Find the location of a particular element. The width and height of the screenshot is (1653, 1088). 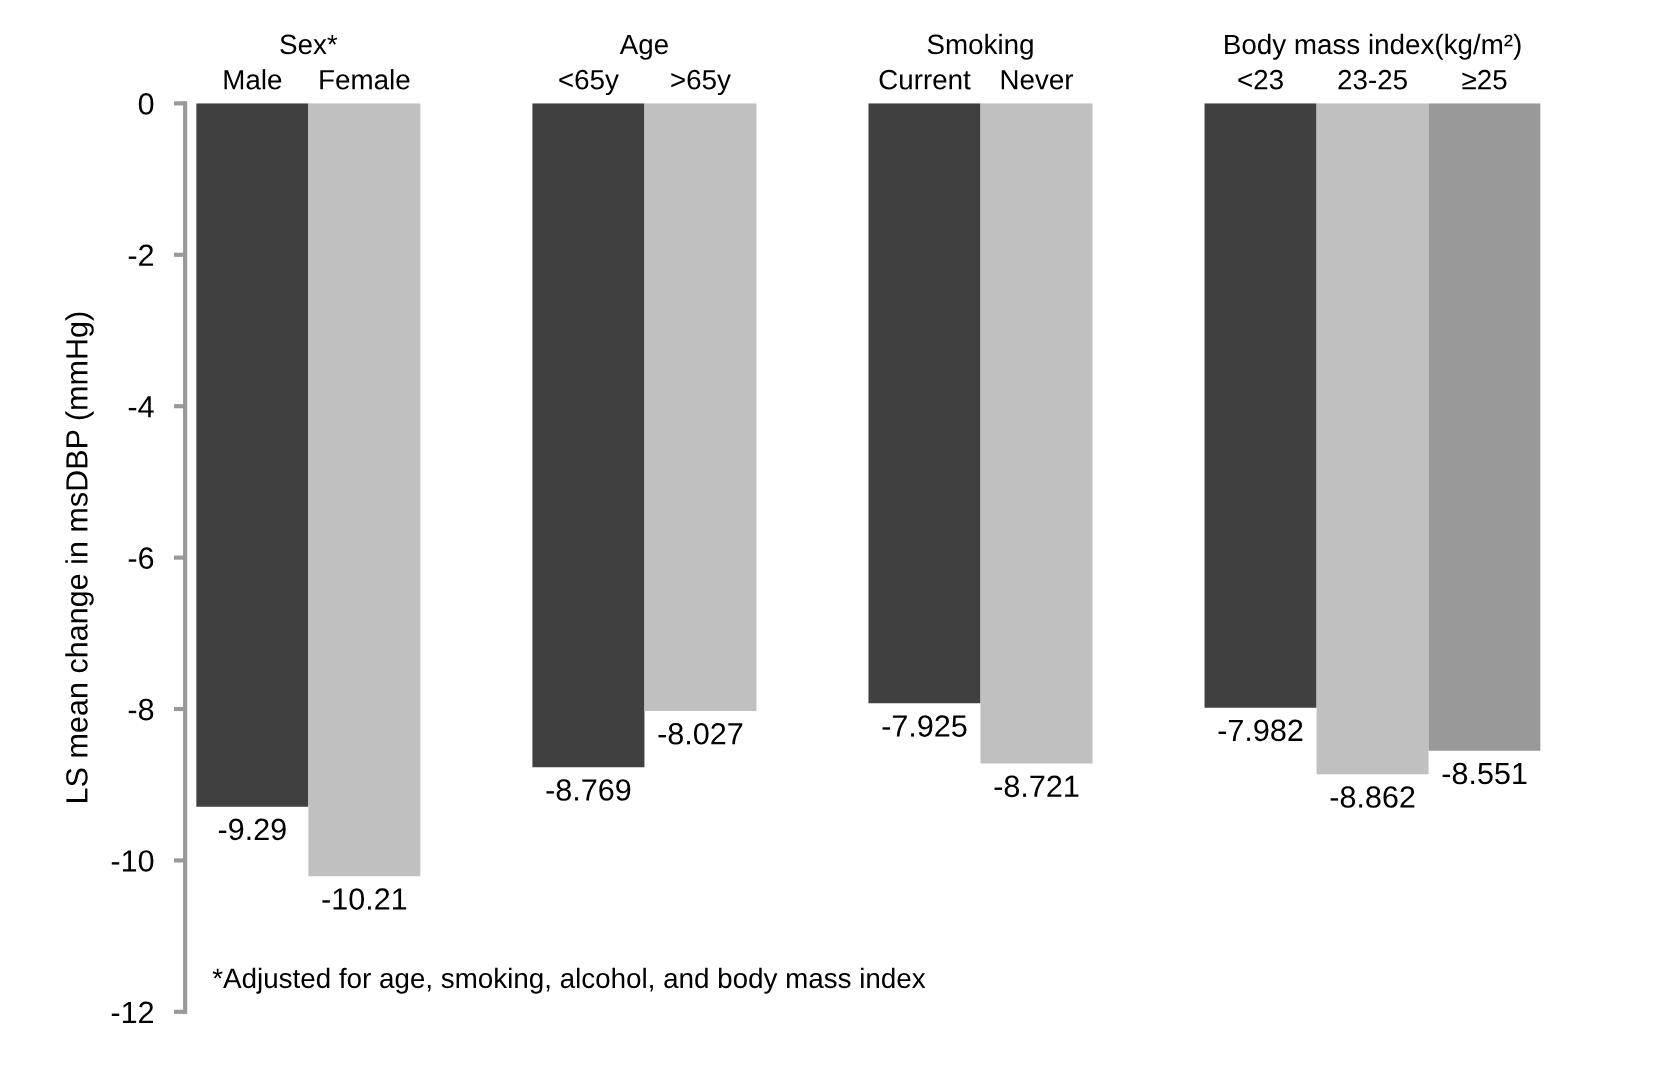

data-label: -7.982 is located at coordinates (1260, 730).